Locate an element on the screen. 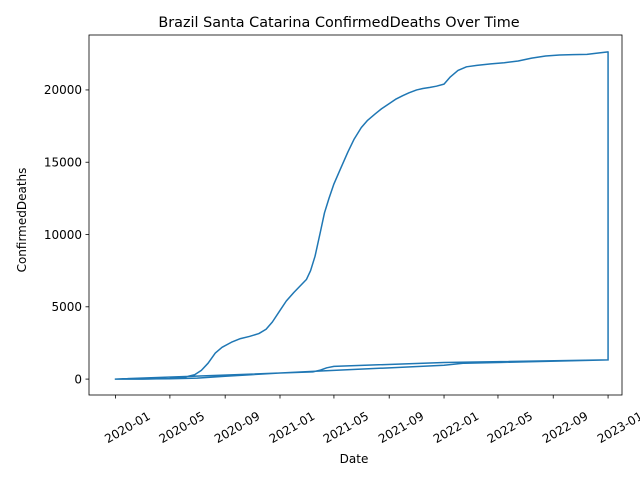 The width and height of the screenshot is (640, 480). y-axis-ticks: 0 5000 10000 15000 20000 is located at coordinates (66, 234).